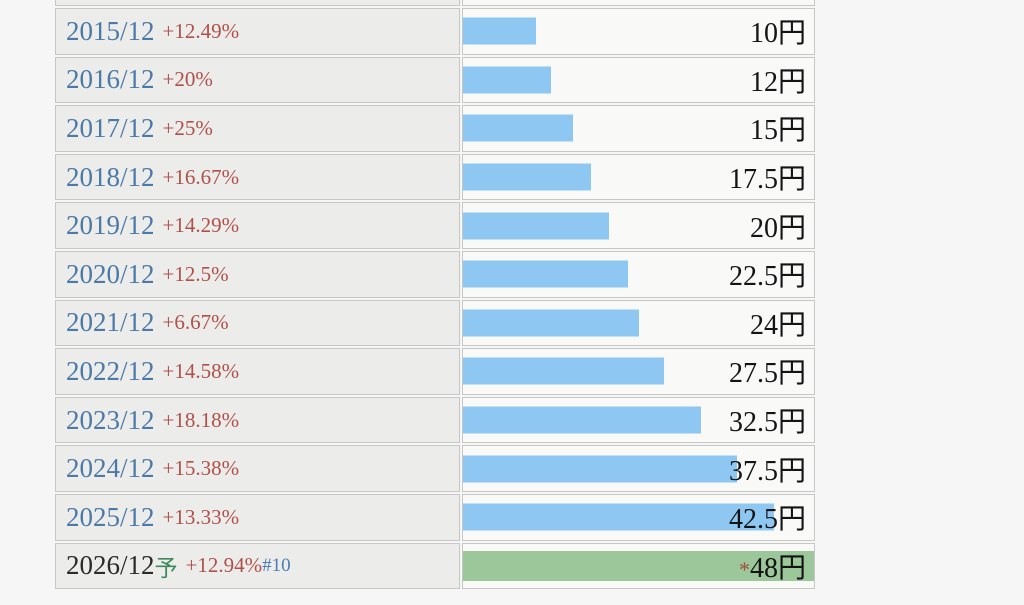 The width and height of the screenshot is (1024, 605). What do you see at coordinates (767, 423) in the screenshot?
I see `value-text: 32.5円` at bounding box center [767, 423].